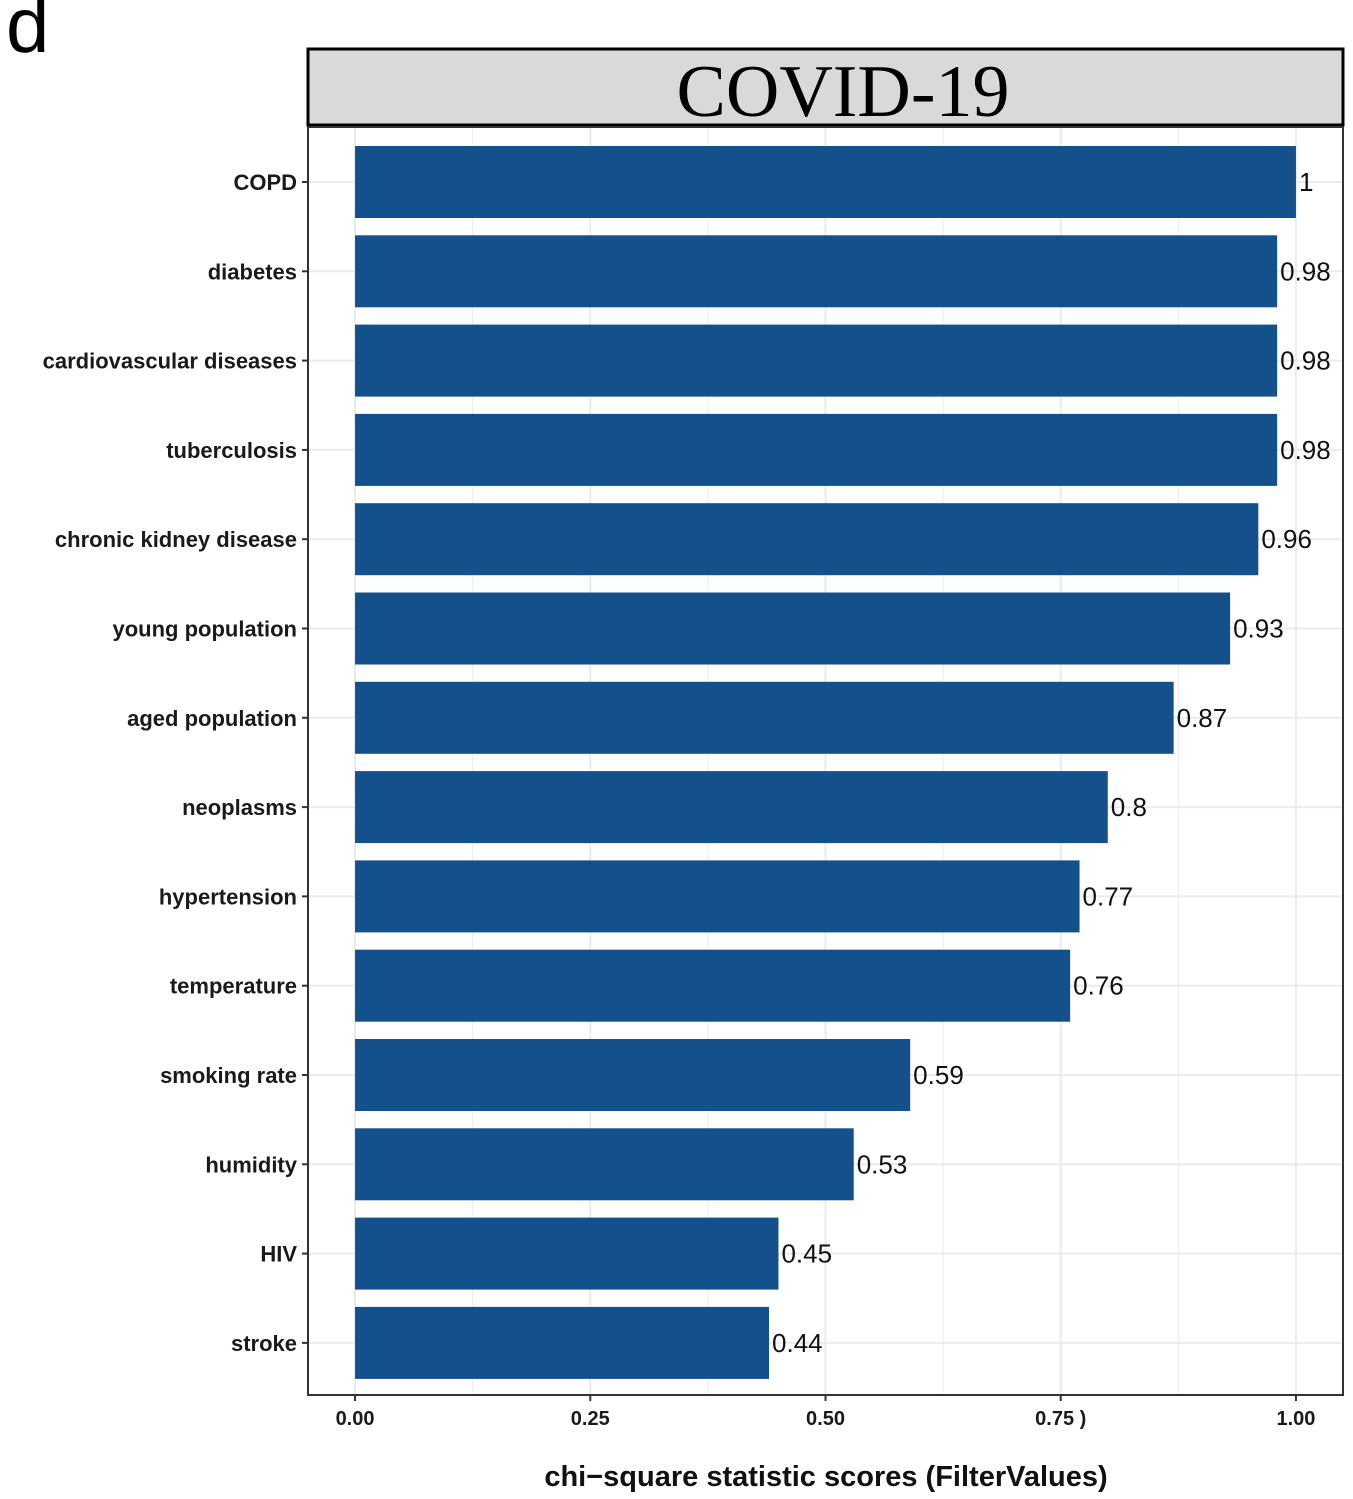  Describe the element at coordinates (278, 1254) in the screenshot. I see `category-label: HIV` at that location.